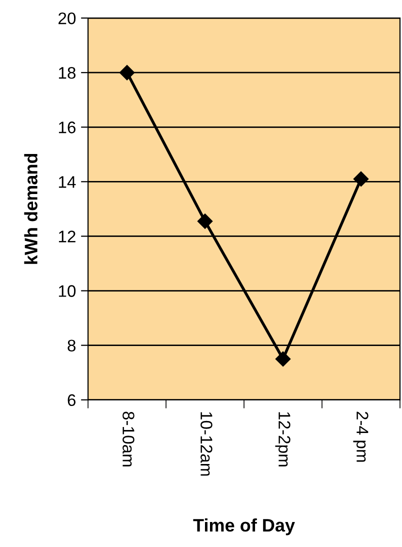 The width and height of the screenshot is (402, 547). Describe the element at coordinates (206, 444) in the screenshot. I see `x-tick-label: 10-12am` at that location.